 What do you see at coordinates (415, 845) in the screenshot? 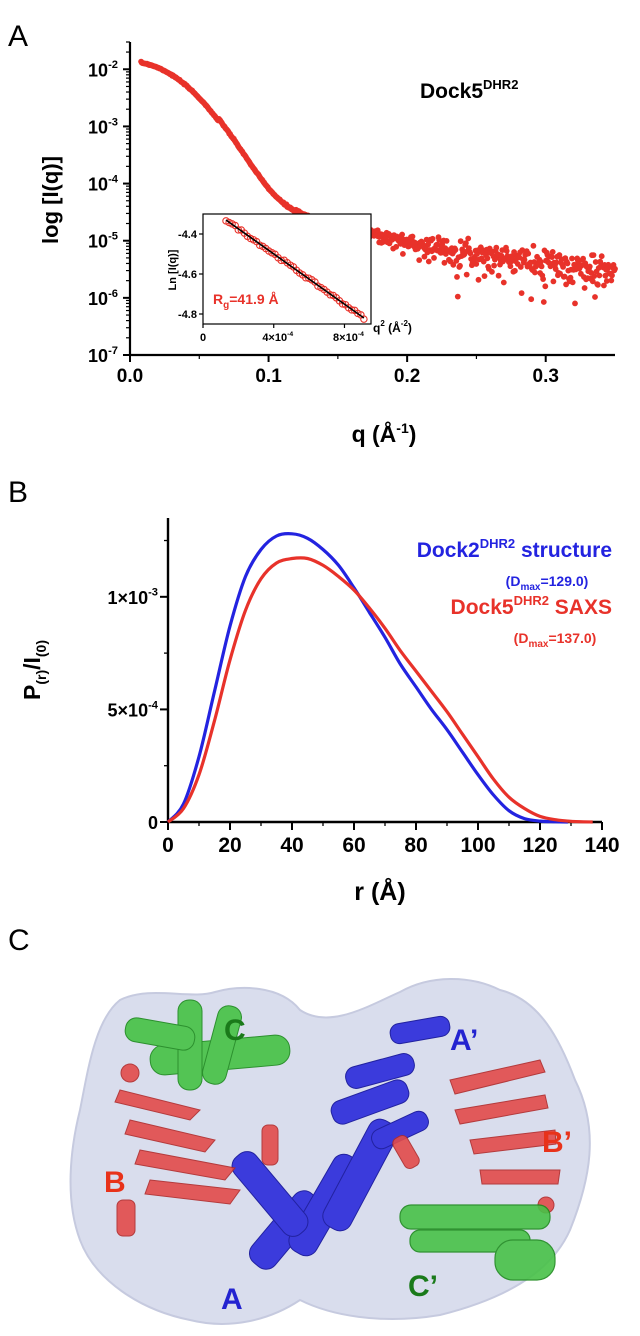
I see `x-tick-label: 80` at bounding box center [415, 845].